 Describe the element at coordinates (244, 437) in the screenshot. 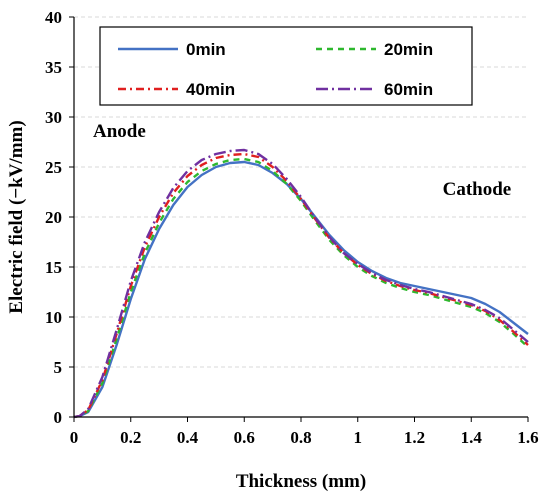

I see `x-tick-label: 0.6` at that location.